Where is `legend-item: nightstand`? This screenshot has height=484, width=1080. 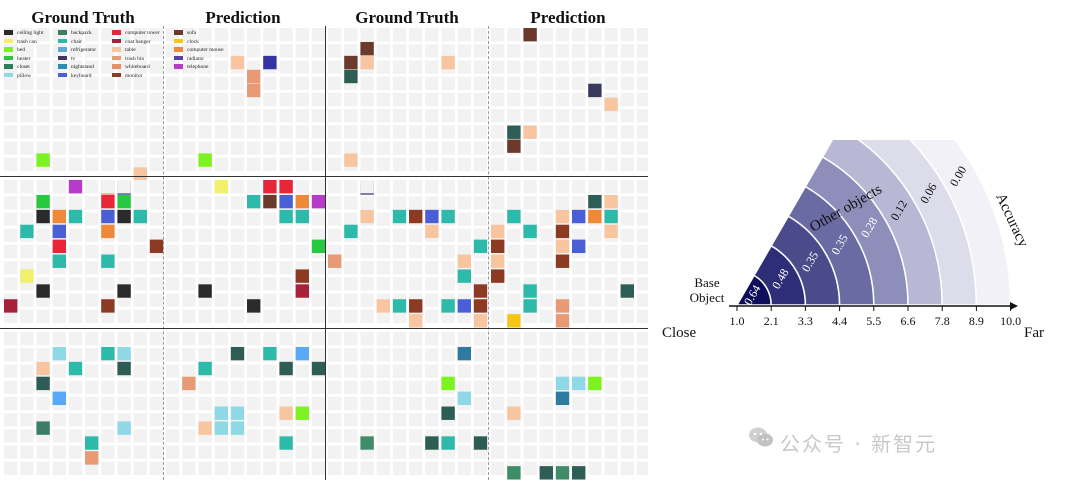
legend-item: nightstand is located at coordinates (95, 67).